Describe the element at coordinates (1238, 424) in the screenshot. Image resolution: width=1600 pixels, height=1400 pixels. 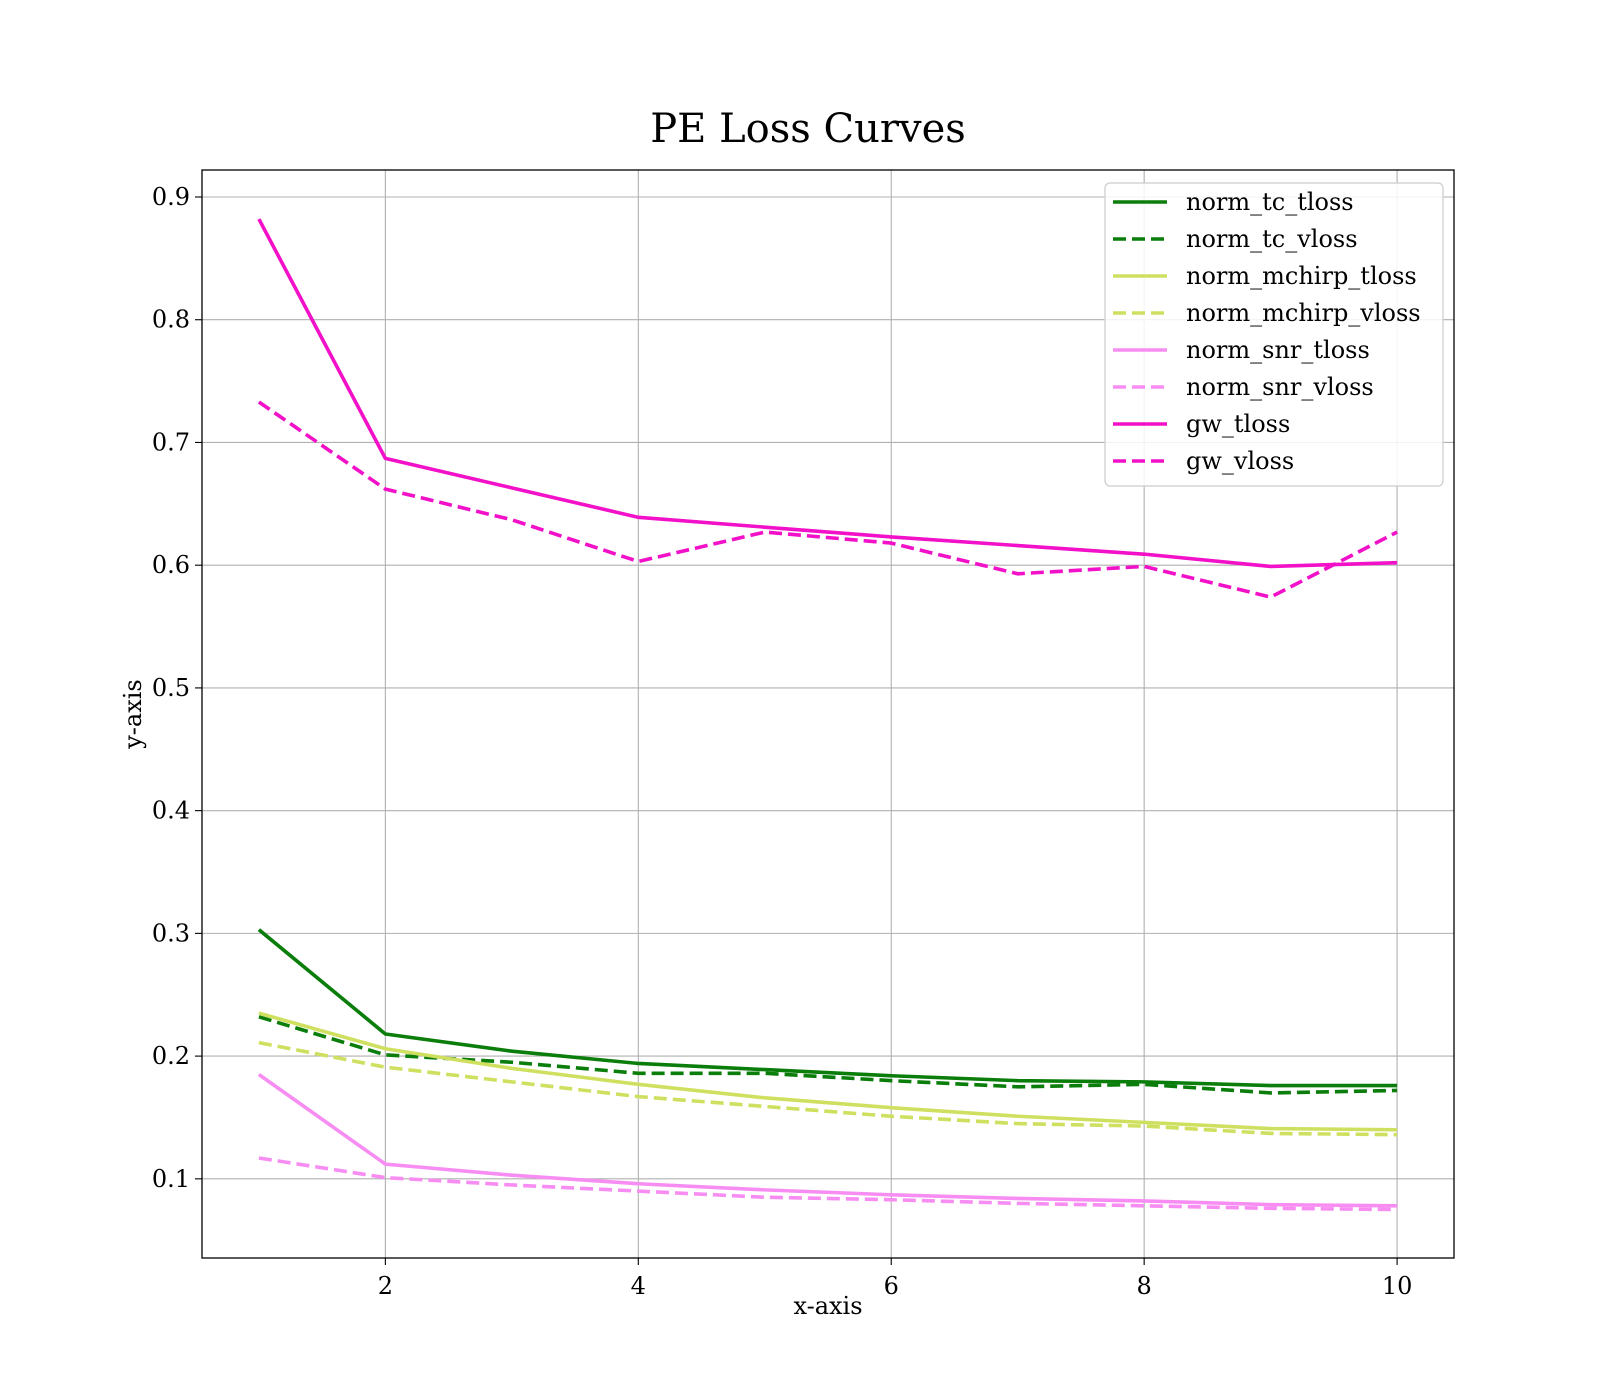
I see `legend-label: gw_tloss` at that location.